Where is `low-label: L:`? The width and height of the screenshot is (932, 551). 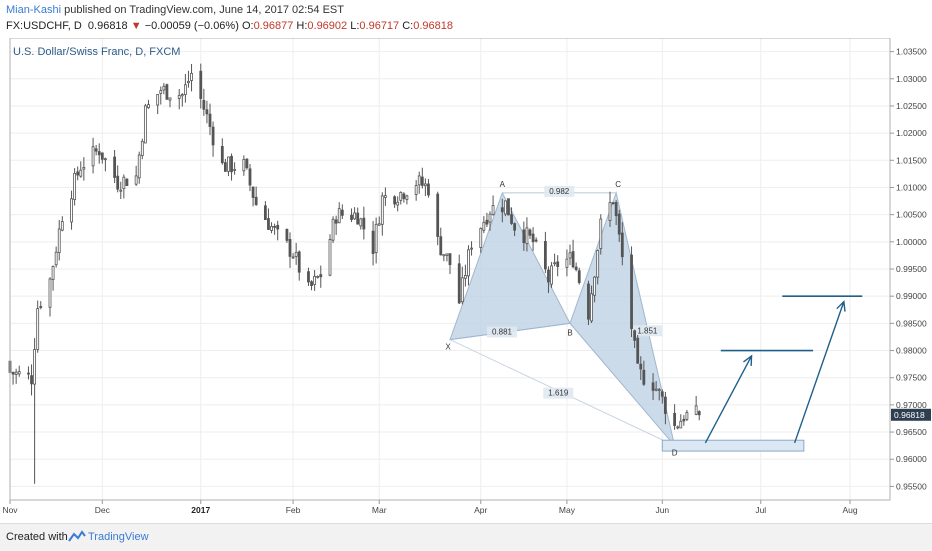 low-label: L: is located at coordinates (355, 26).